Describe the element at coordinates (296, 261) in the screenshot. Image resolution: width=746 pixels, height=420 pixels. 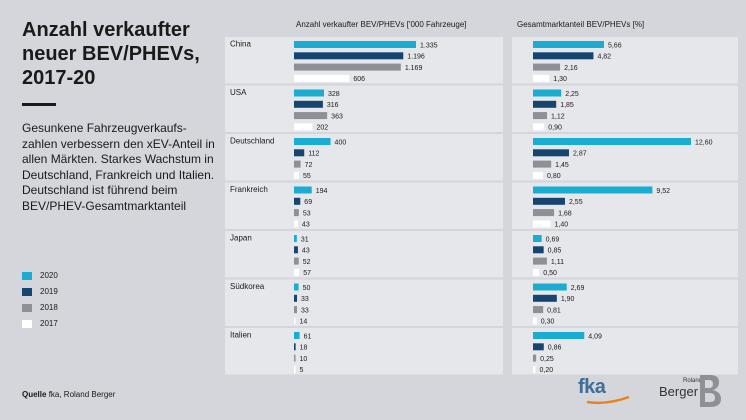
I see `bar-japan-2018-sales` at that location.